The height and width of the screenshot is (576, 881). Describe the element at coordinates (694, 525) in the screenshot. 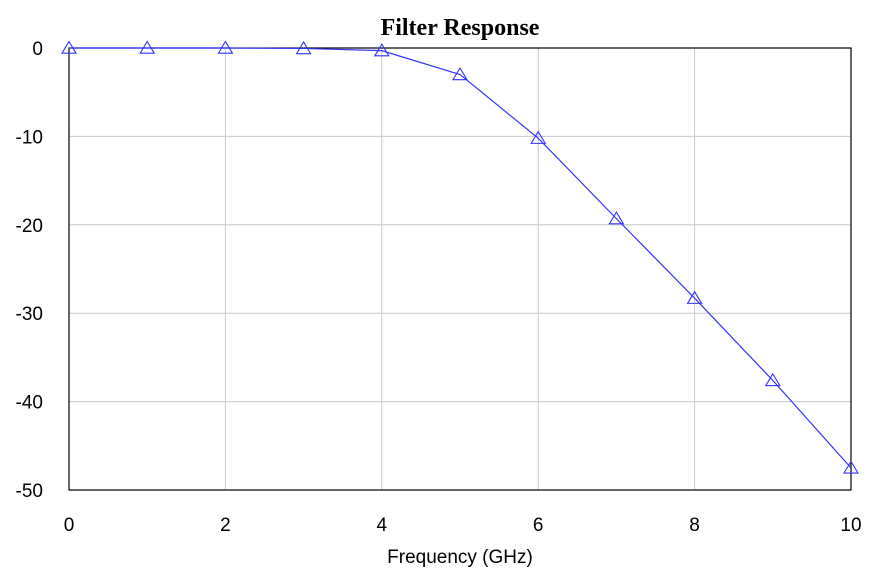

I see `x-tick-label: 8` at that location.